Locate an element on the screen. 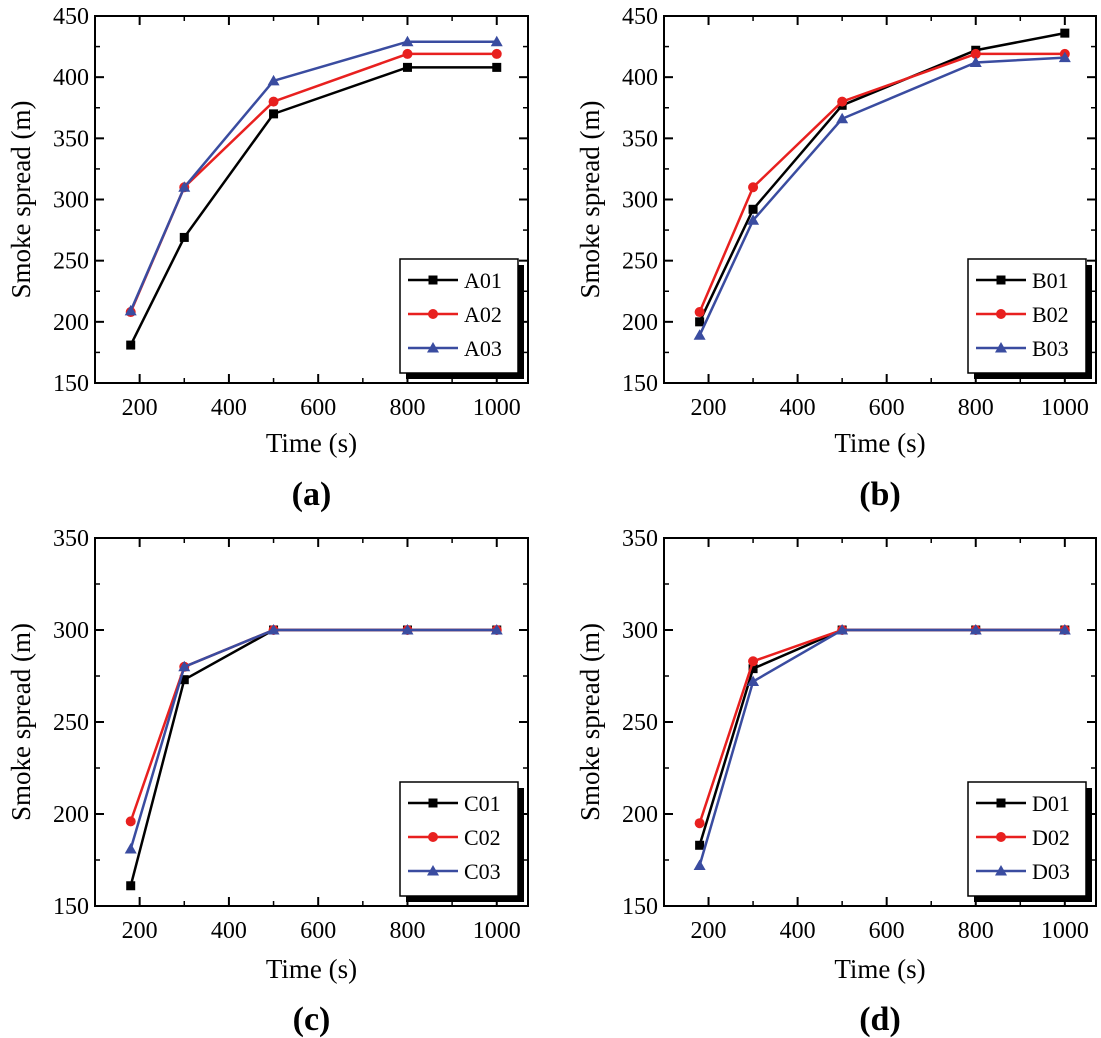  panel-a-data-point-A02 is located at coordinates (273, 101).